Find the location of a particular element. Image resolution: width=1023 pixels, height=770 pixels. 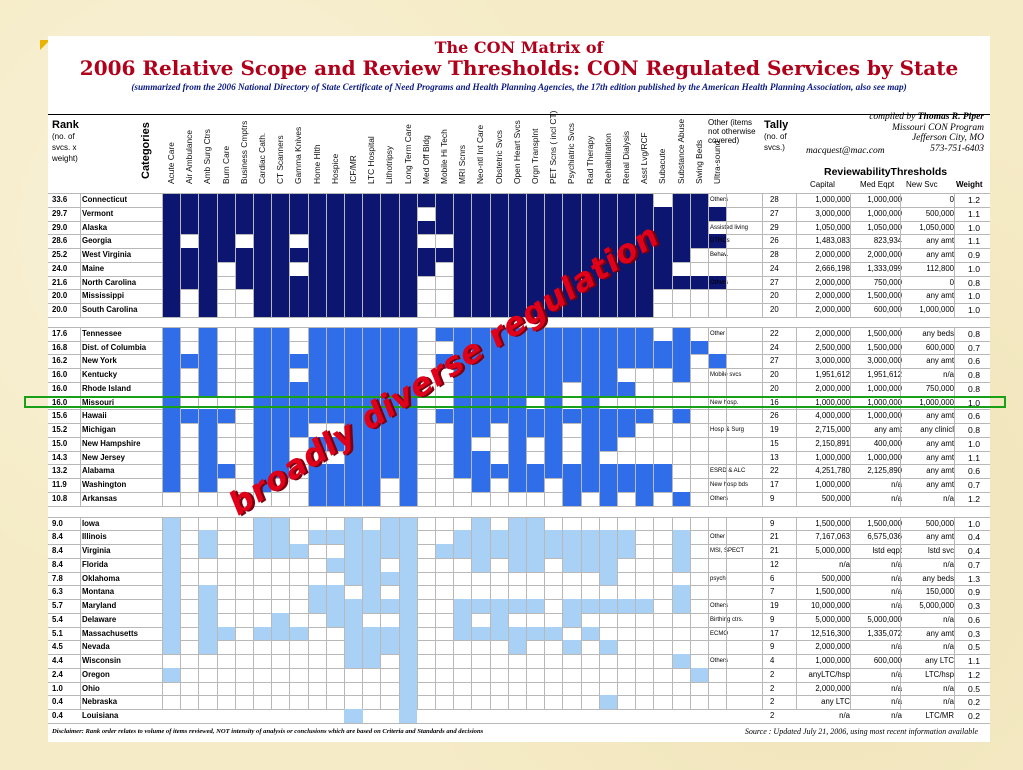

weight-value: 0.7 is located at coordinates (974, 347).